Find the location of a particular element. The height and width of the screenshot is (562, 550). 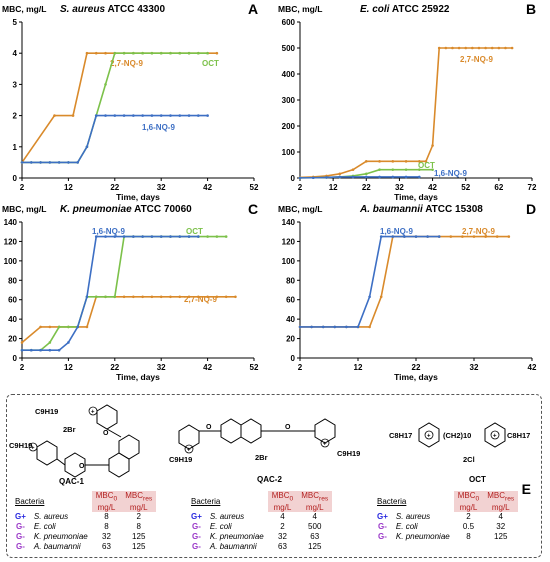

series-line-oct is located at coordinates (124, 293).